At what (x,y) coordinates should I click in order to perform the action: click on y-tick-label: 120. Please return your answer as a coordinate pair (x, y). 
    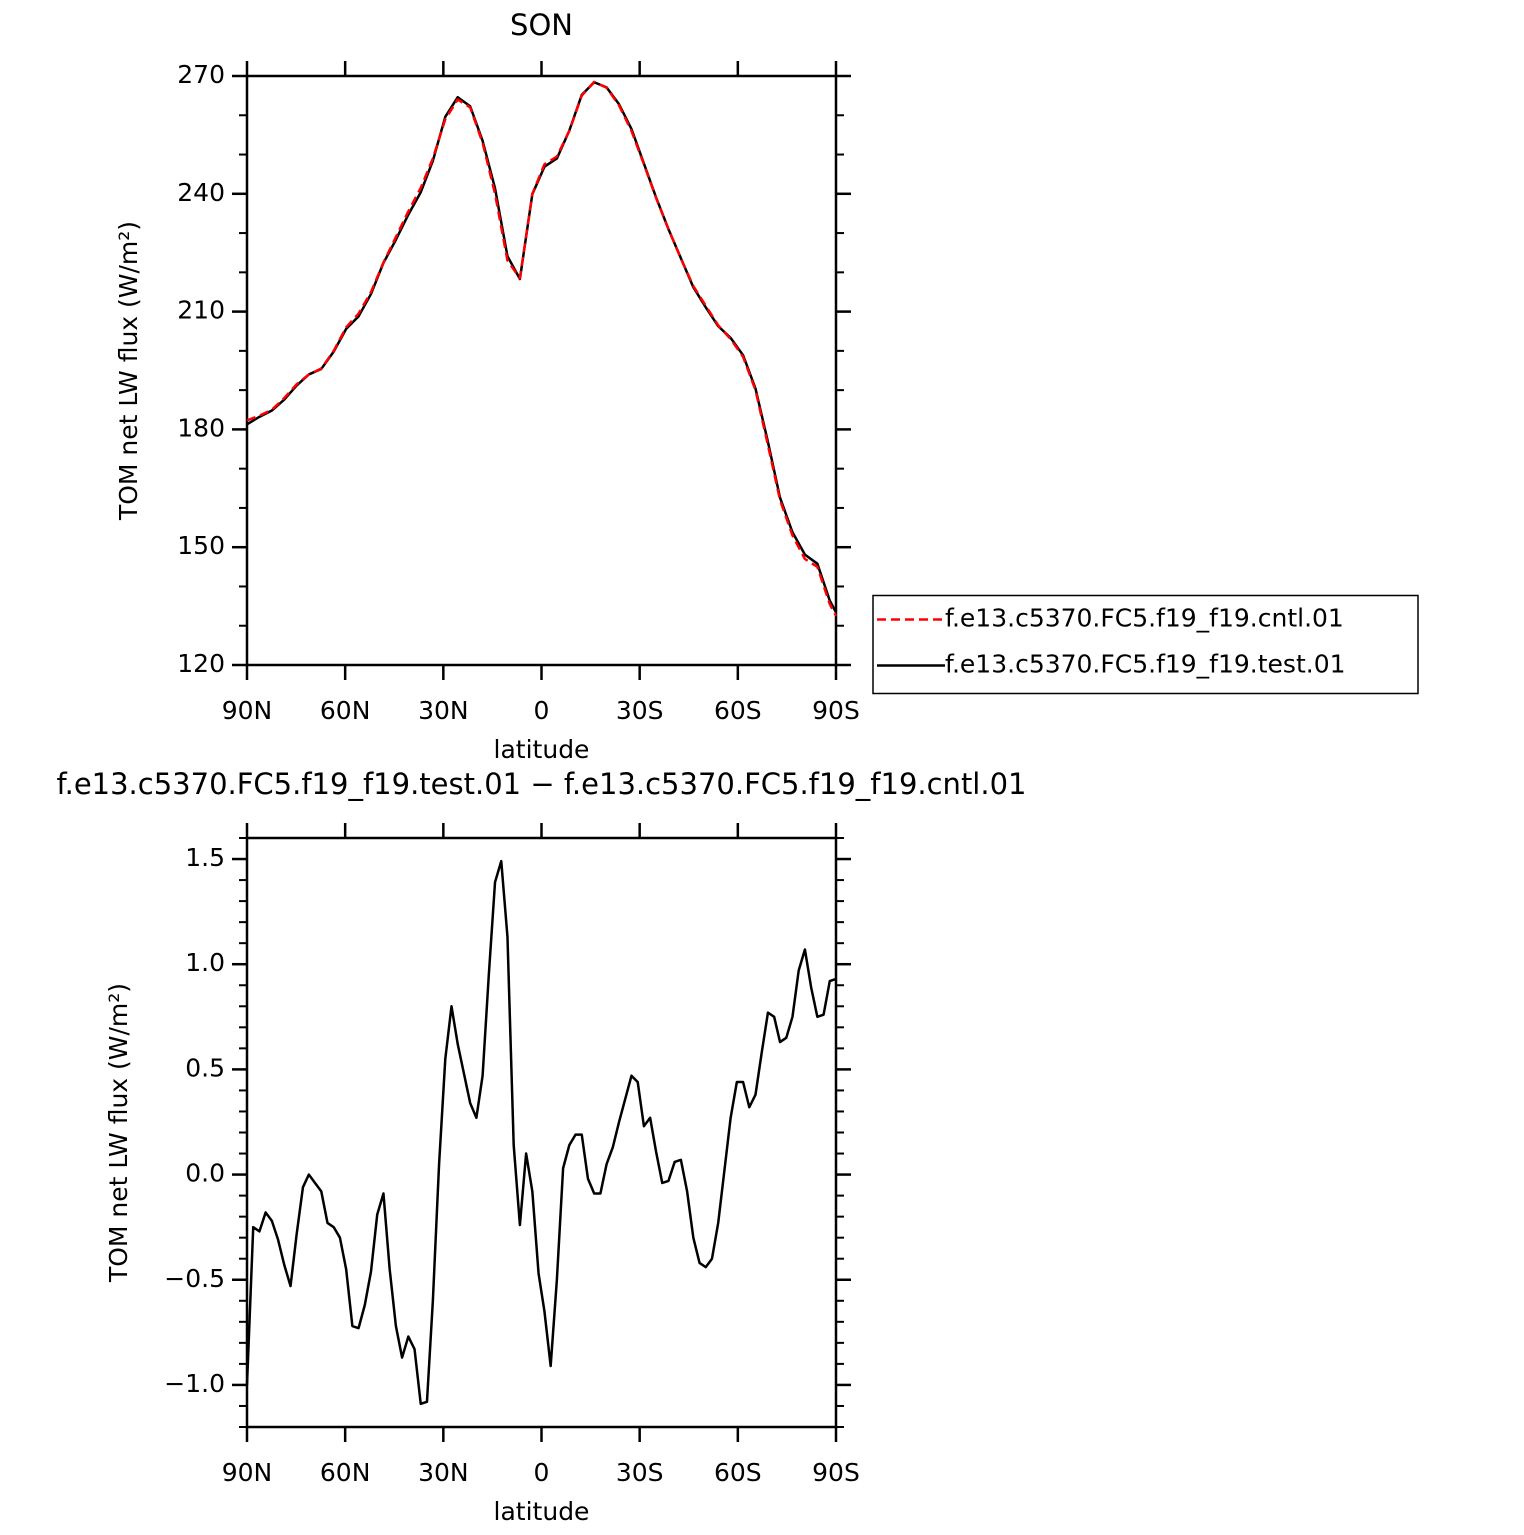
    Looking at the image, I should click on (201, 663).